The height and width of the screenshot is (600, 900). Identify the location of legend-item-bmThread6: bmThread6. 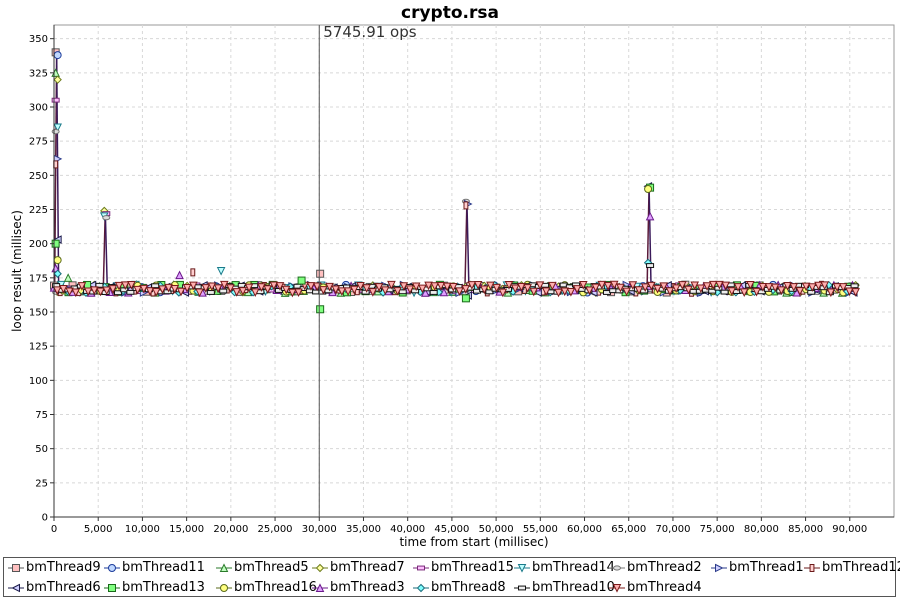
(54, 588).